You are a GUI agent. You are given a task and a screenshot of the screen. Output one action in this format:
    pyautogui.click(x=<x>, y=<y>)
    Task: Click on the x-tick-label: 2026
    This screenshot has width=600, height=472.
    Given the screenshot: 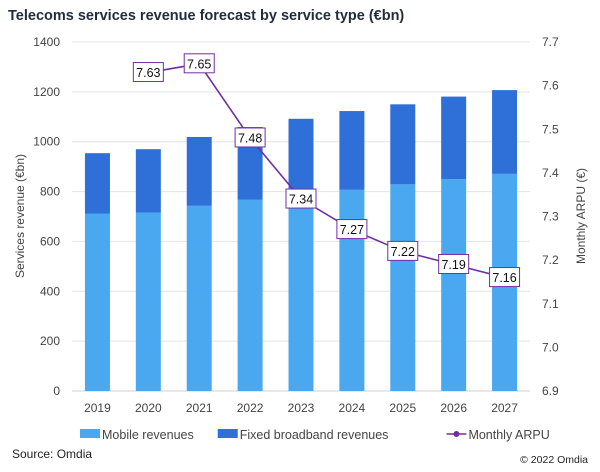 What is the action you would take?
    pyautogui.click(x=453, y=408)
    